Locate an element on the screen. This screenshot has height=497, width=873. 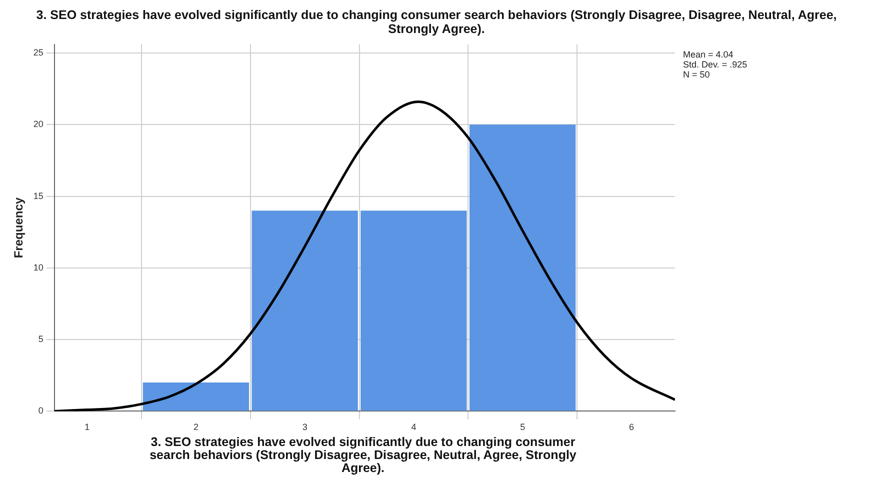
y-axis-title: Frequency is located at coordinates (19, 227).